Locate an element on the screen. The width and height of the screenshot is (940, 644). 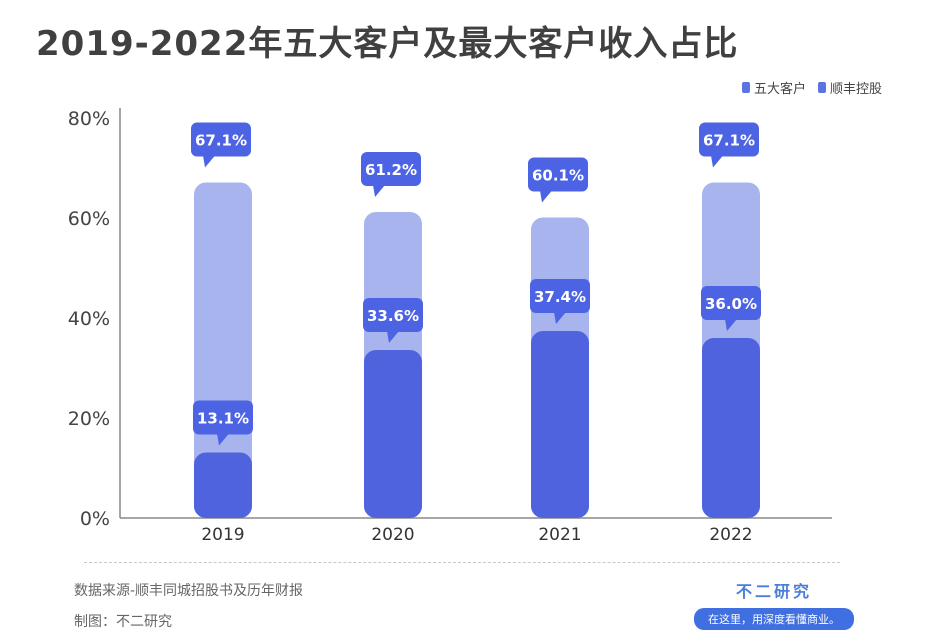
label-sf-2019: 13.1% is located at coordinates (223, 419).